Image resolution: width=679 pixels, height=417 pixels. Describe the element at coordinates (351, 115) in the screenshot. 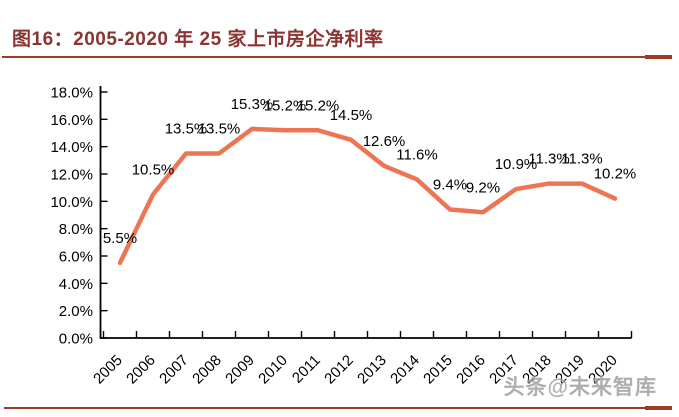

I see `data-label: 14.5%` at that location.